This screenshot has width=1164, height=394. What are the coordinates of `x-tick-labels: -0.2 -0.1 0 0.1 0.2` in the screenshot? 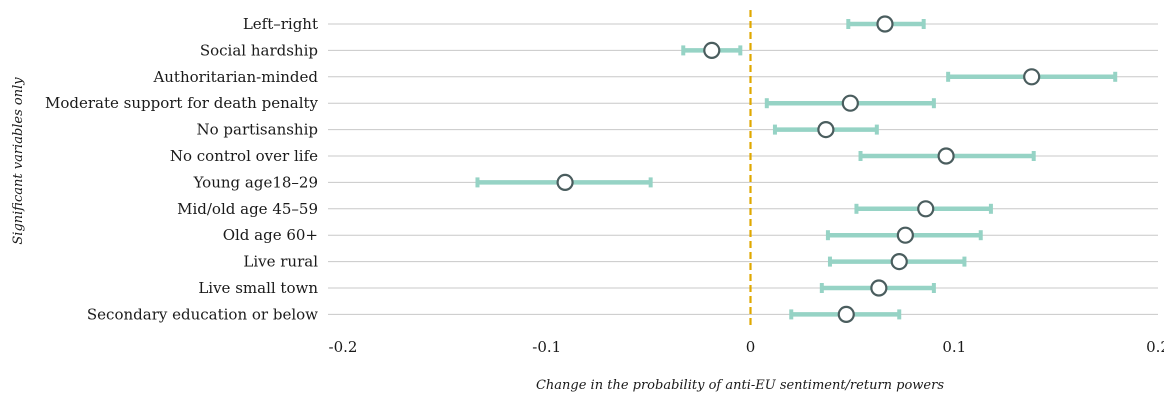 It's located at (746, 347).